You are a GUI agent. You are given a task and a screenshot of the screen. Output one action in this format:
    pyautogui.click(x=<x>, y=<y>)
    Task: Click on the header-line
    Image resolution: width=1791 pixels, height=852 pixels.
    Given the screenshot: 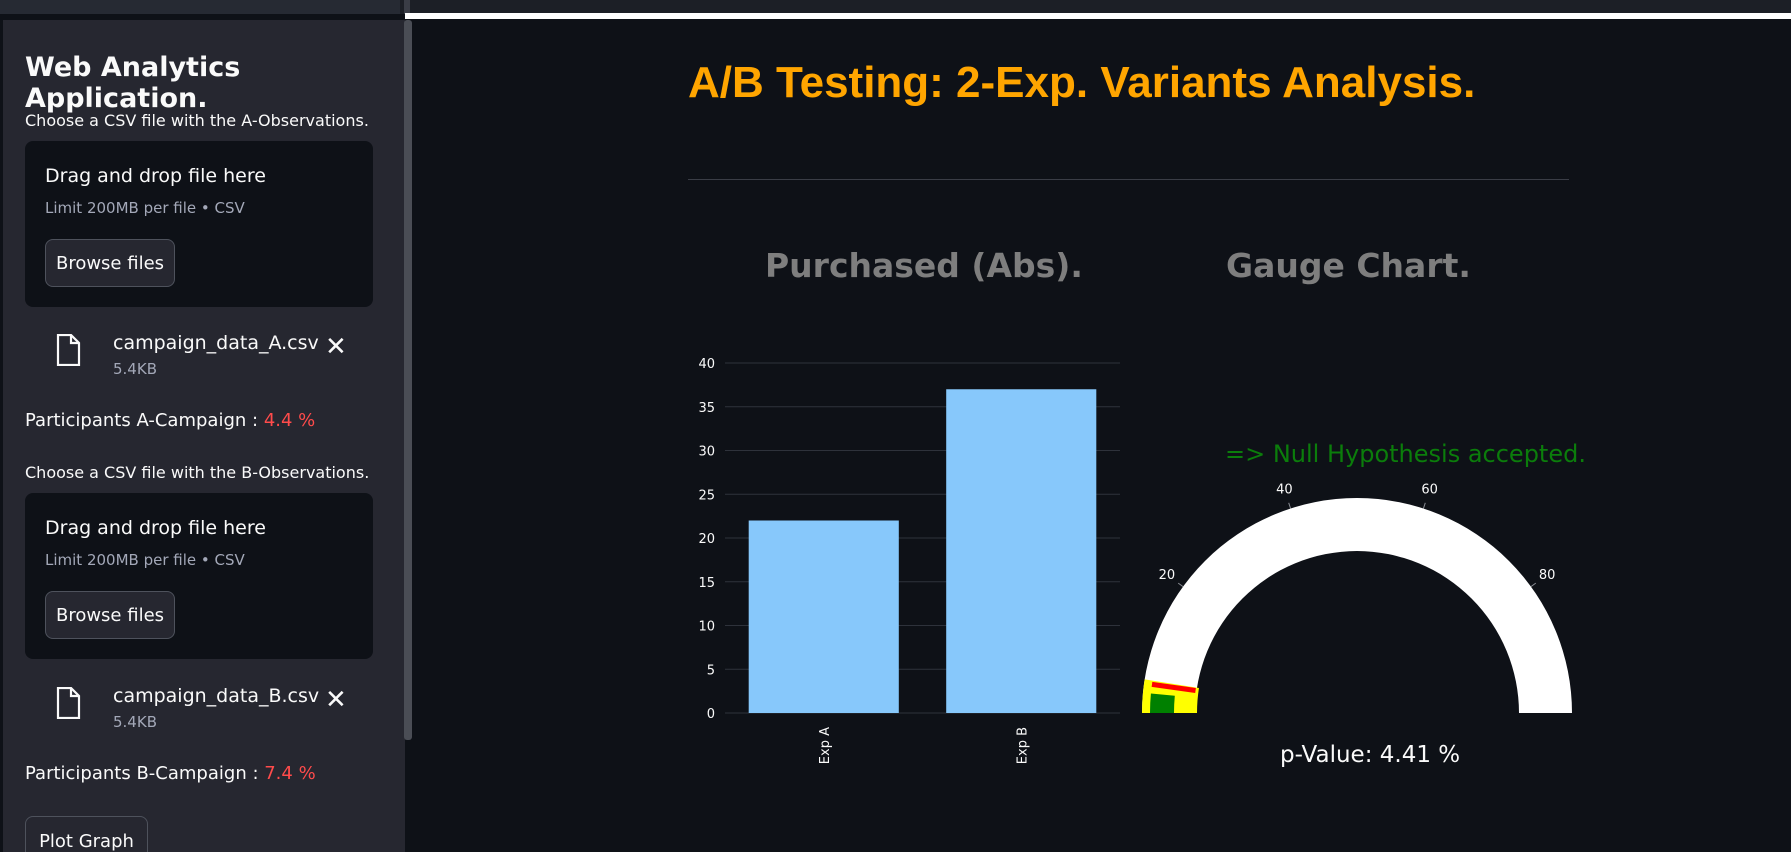 What is the action you would take?
    pyautogui.click(x=1098, y=16)
    